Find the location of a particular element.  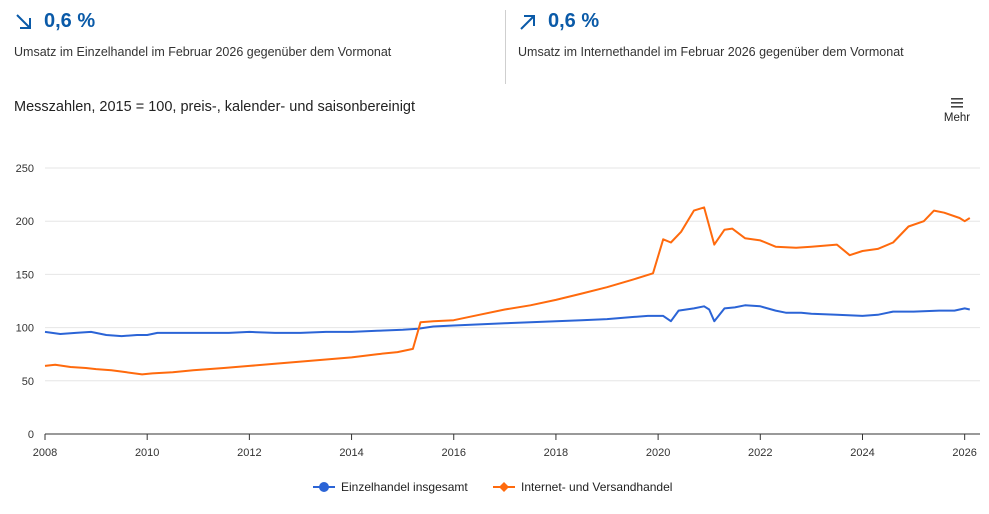

y-tick-label: 200 is located at coordinates (25, 222).